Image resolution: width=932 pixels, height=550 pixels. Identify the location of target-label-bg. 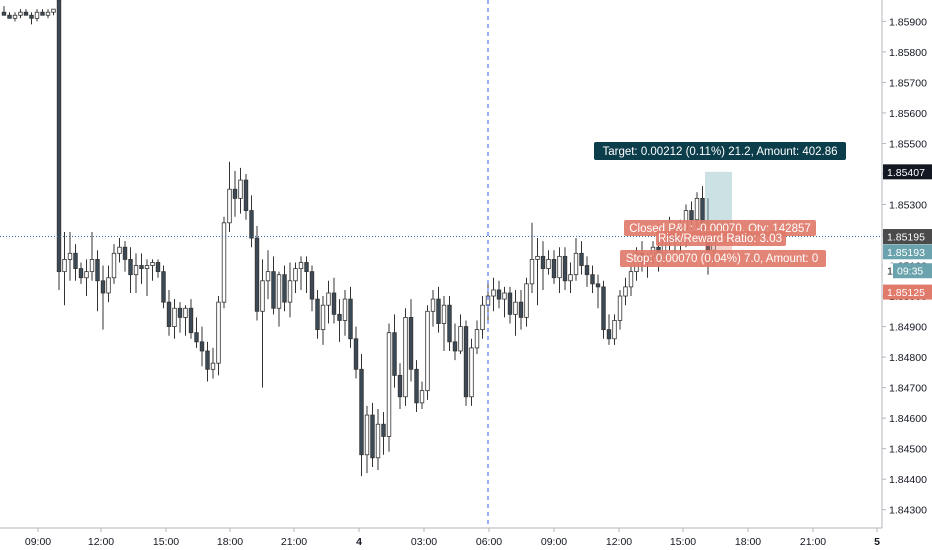
(720, 151).